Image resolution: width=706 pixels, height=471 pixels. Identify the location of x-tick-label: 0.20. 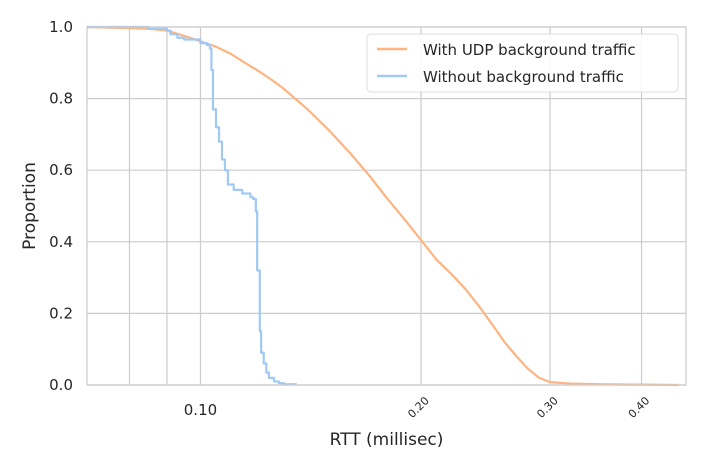
(418, 407).